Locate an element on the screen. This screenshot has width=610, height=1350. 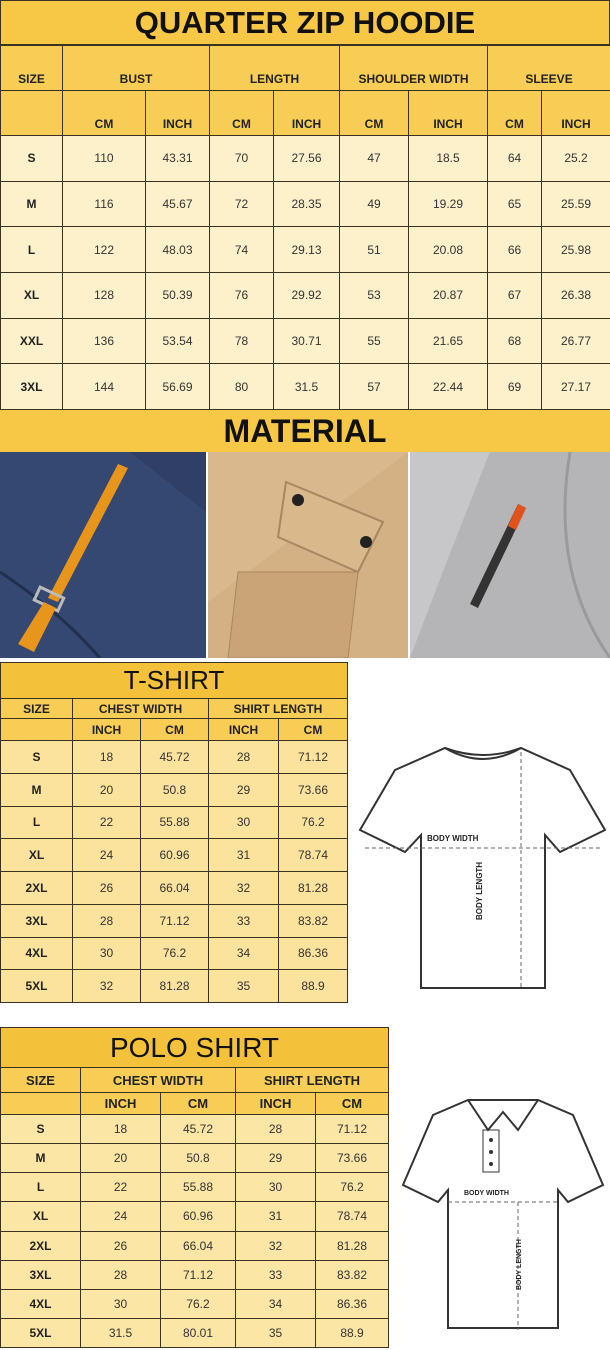
measurement-cell: 29.13 is located at coordinates (307, 249).